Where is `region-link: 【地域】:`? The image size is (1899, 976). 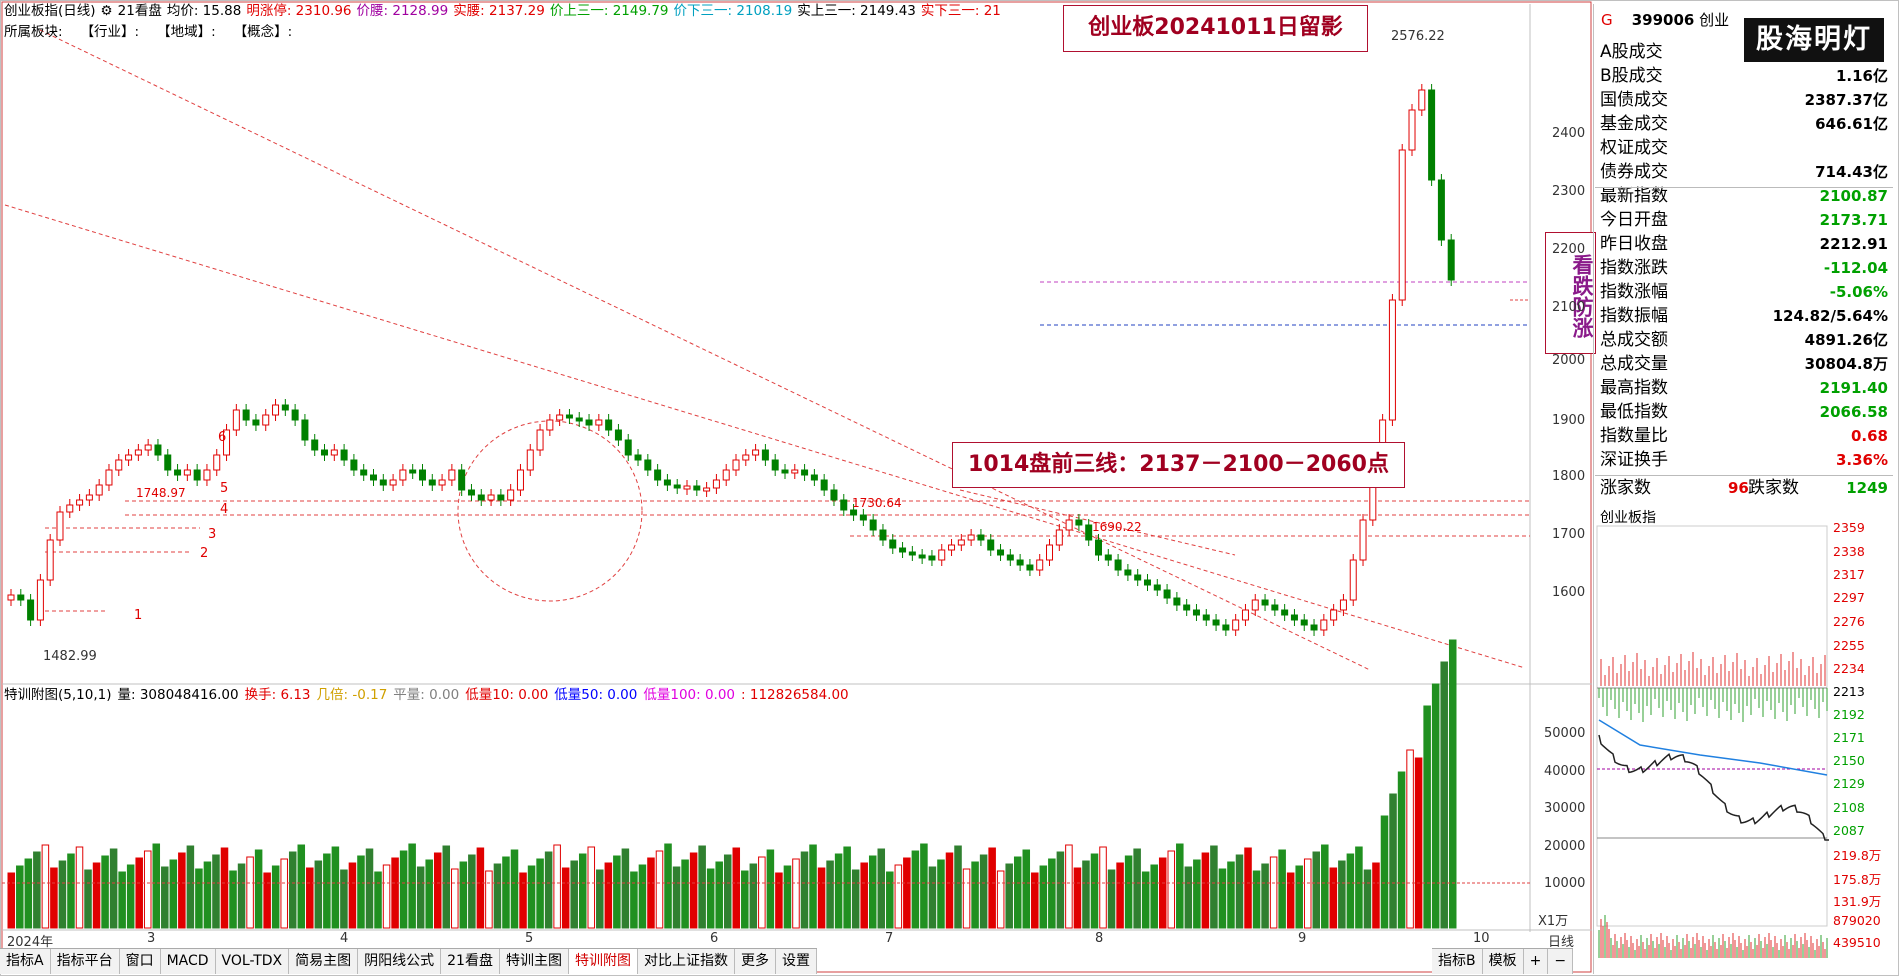
region-link: 【地域】: is located at coordinates (186, 32).